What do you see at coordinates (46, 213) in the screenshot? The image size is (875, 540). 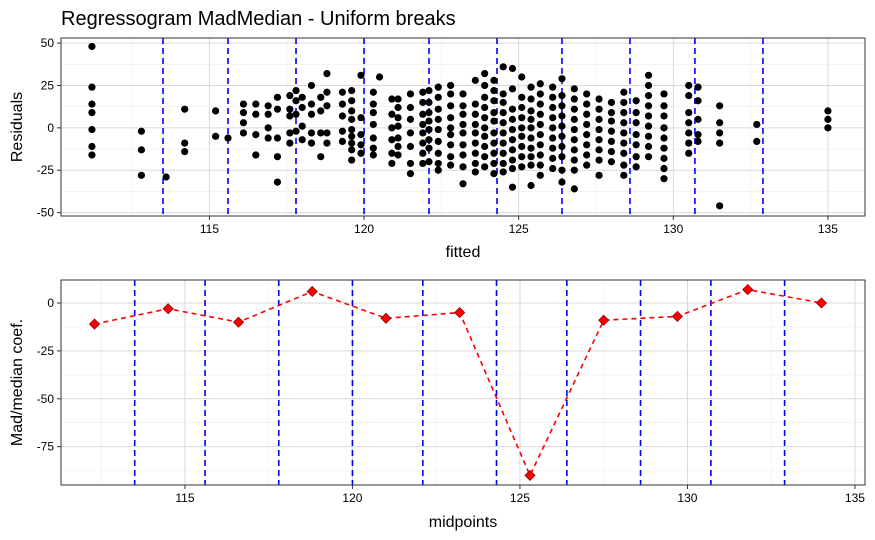 I see `y-tick-label: -50` at bounding box center [46, 213].